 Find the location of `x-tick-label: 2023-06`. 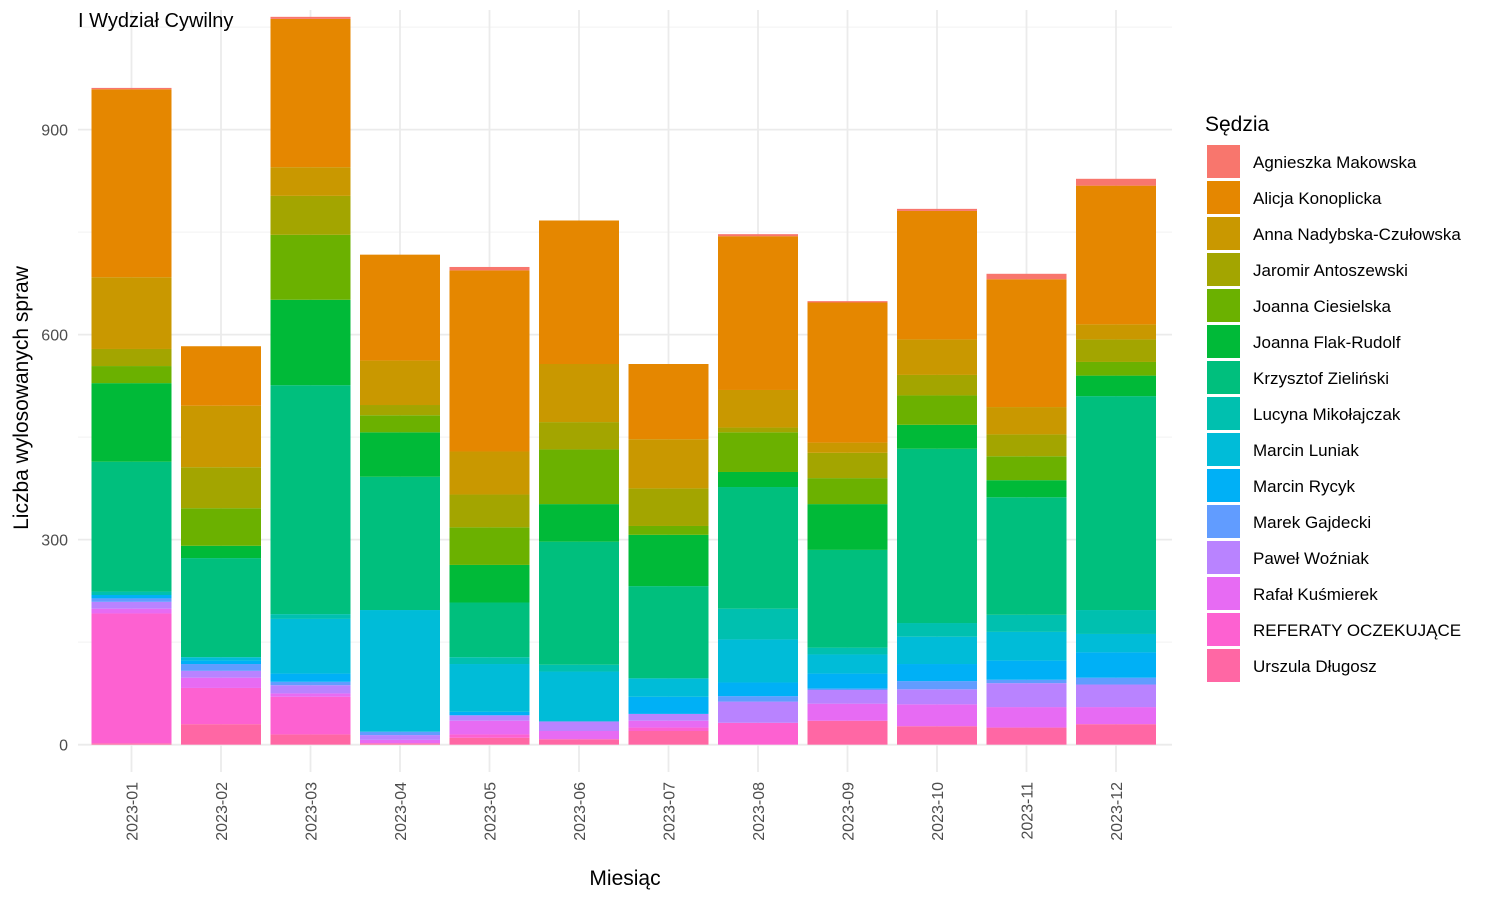

x-tick-label: 2023-06 is located at coordinates (580, 811).